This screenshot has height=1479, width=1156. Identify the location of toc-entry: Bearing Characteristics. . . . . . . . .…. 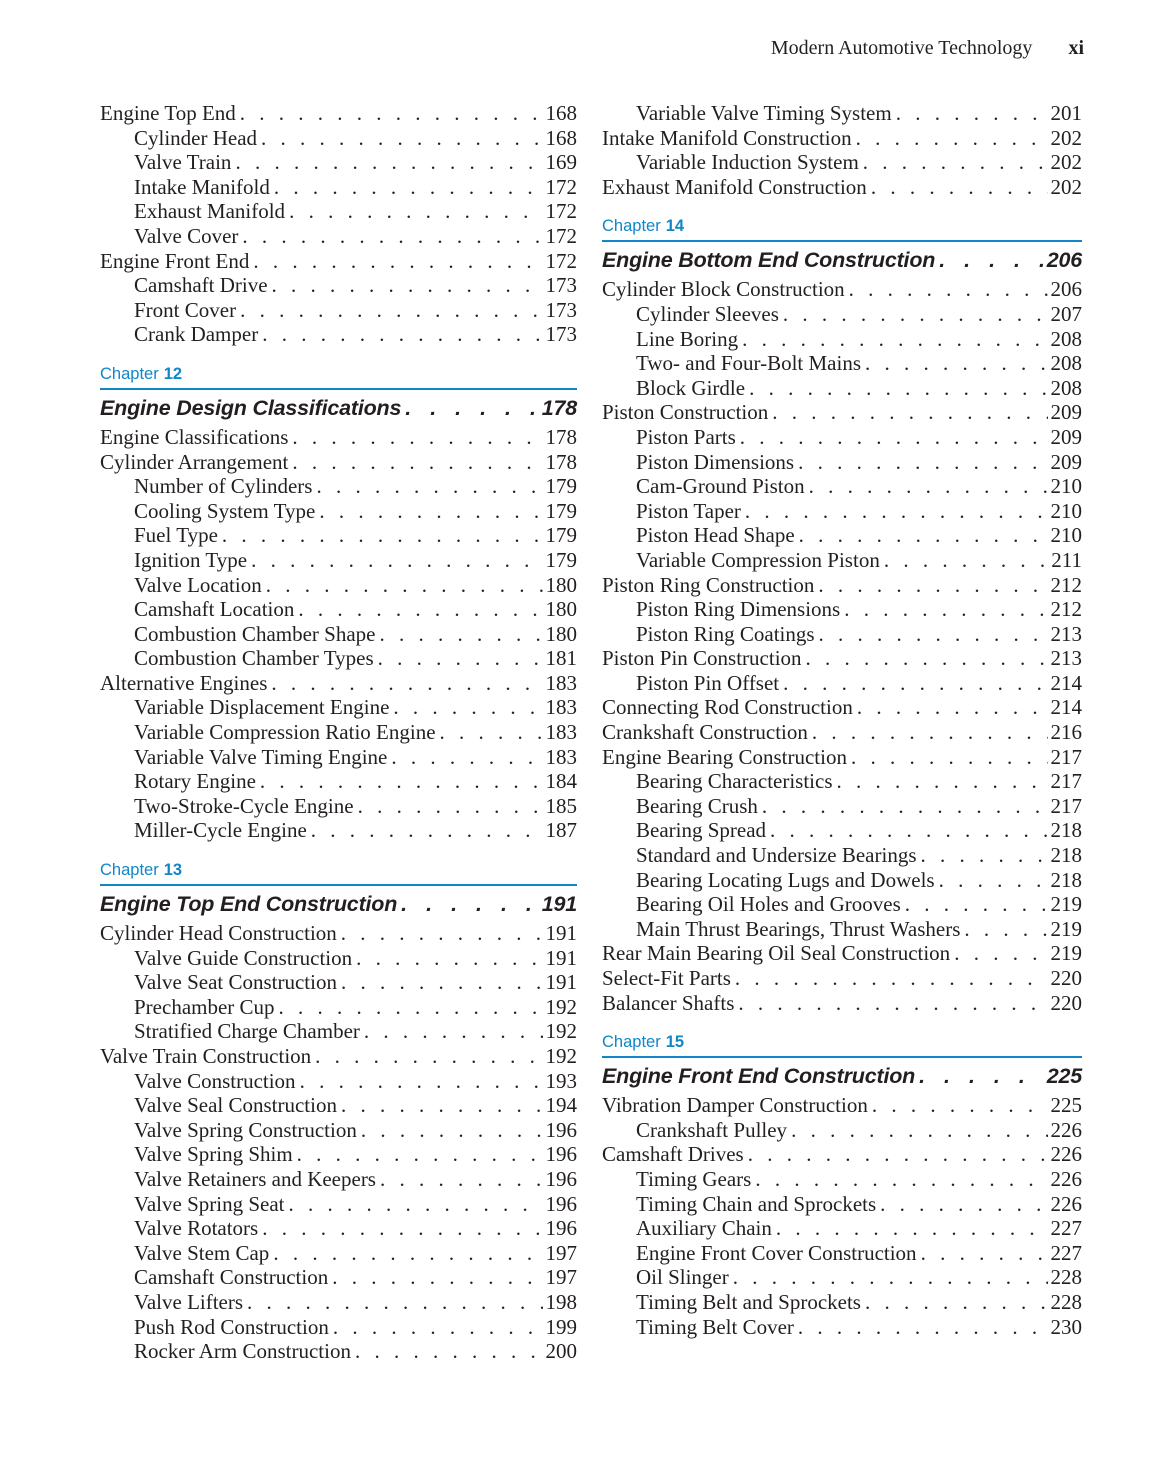
(842, 781).